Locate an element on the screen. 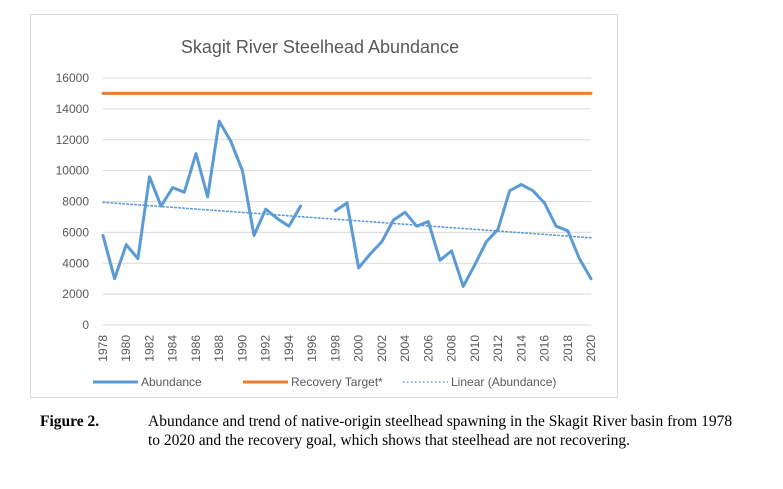 Image resolution: width=783 pixels, height=489 pixels. y-tick-label-0: 0 is located at coordinates (85, 325).